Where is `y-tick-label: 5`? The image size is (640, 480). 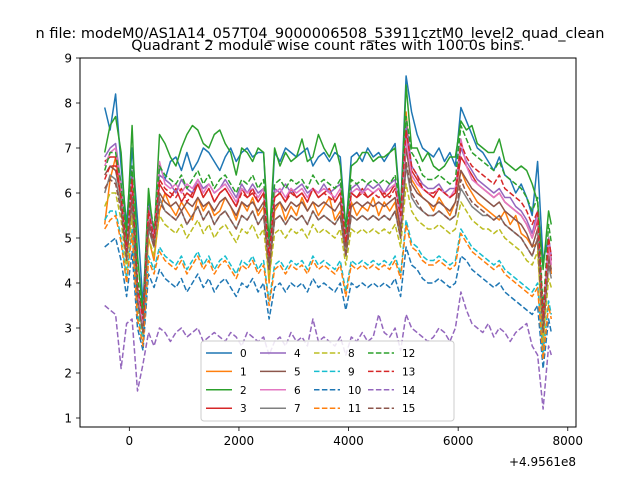 y-tick-label: 5 is located at coordinates (68, 239).